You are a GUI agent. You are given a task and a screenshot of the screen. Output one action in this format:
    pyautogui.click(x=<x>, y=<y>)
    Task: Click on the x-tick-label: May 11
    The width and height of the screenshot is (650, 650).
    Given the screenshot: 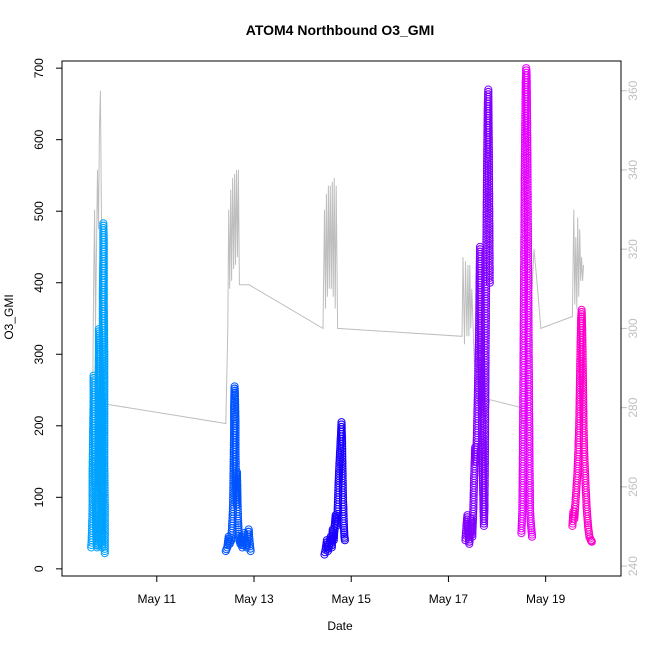 What is the action you would take?
    pyautogui.click(x=157, y=599)
    